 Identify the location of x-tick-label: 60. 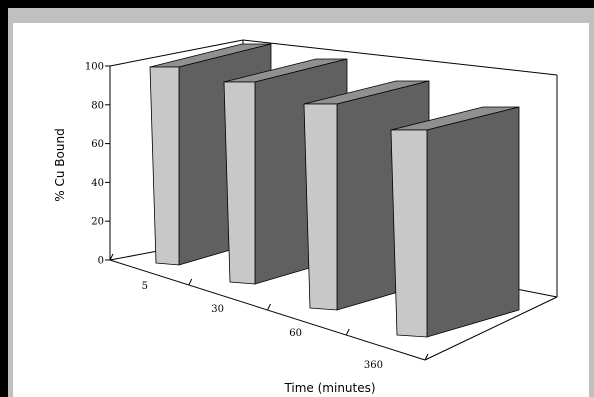
(295, 333).